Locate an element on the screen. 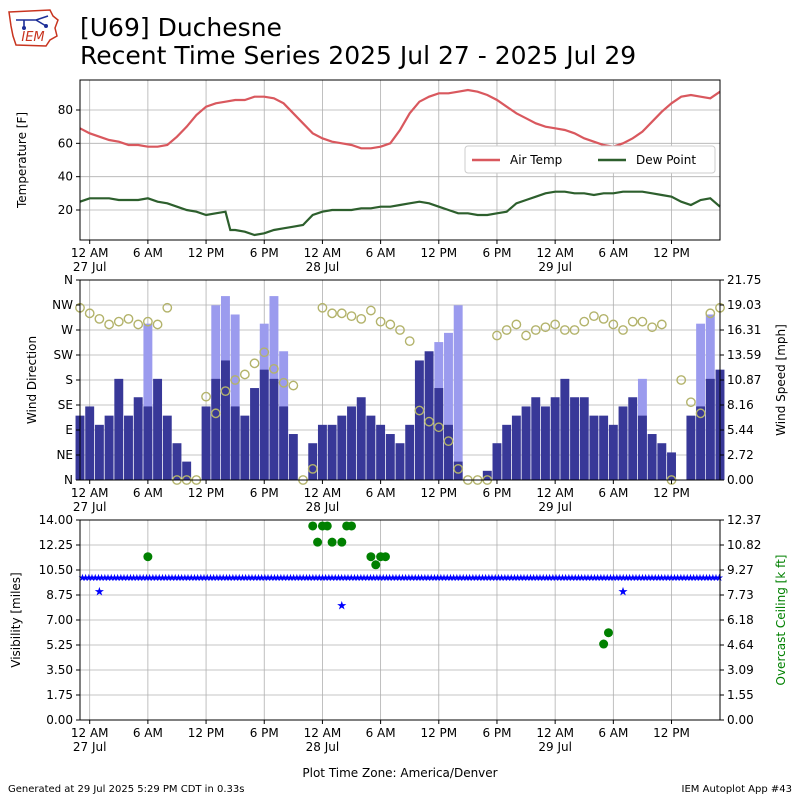  x-tick-date: 27 Jul is located at coordinates (90, 507).